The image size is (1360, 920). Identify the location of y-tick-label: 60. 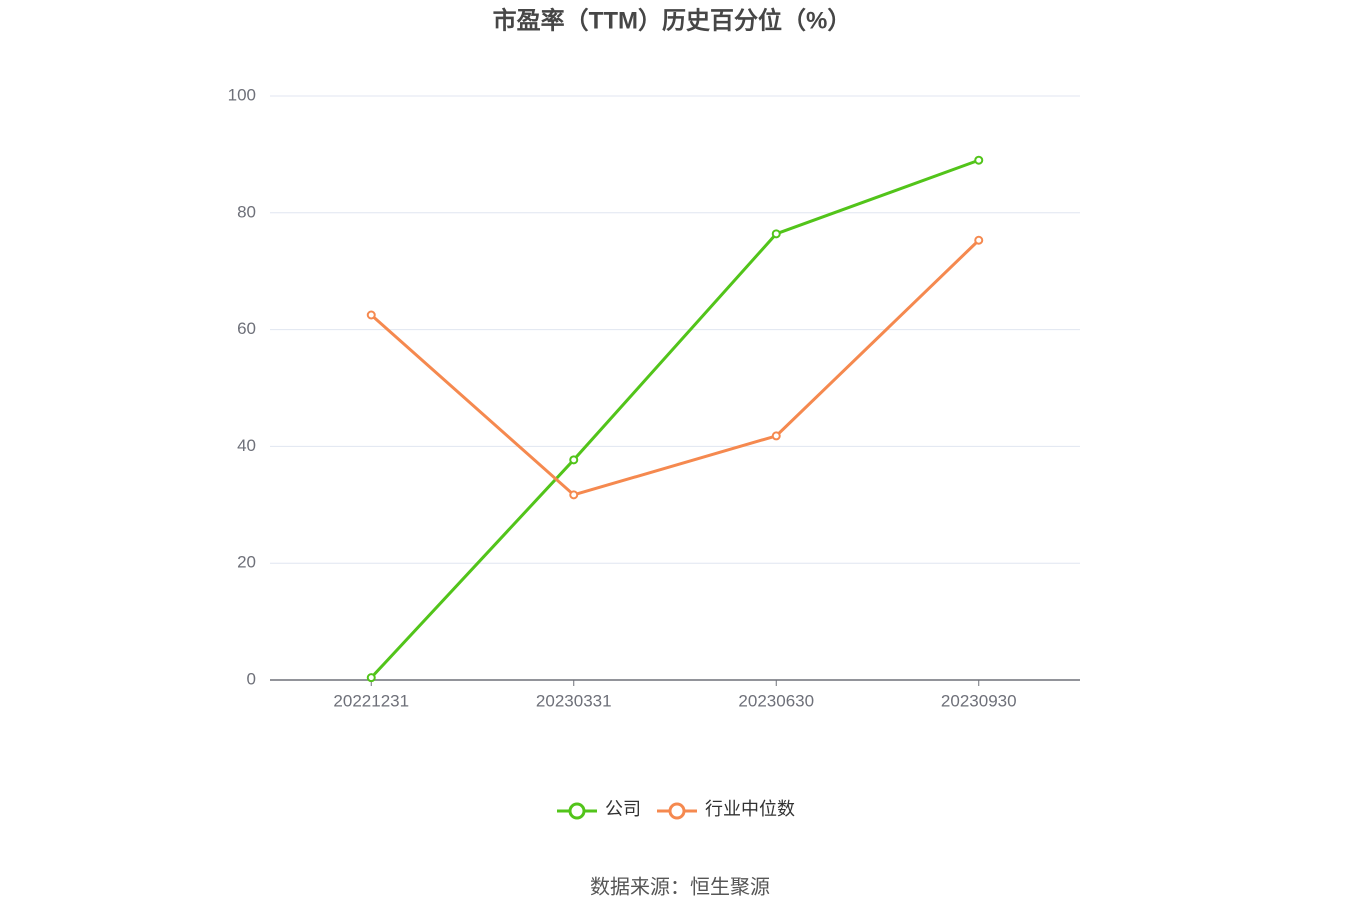
(246, 328).